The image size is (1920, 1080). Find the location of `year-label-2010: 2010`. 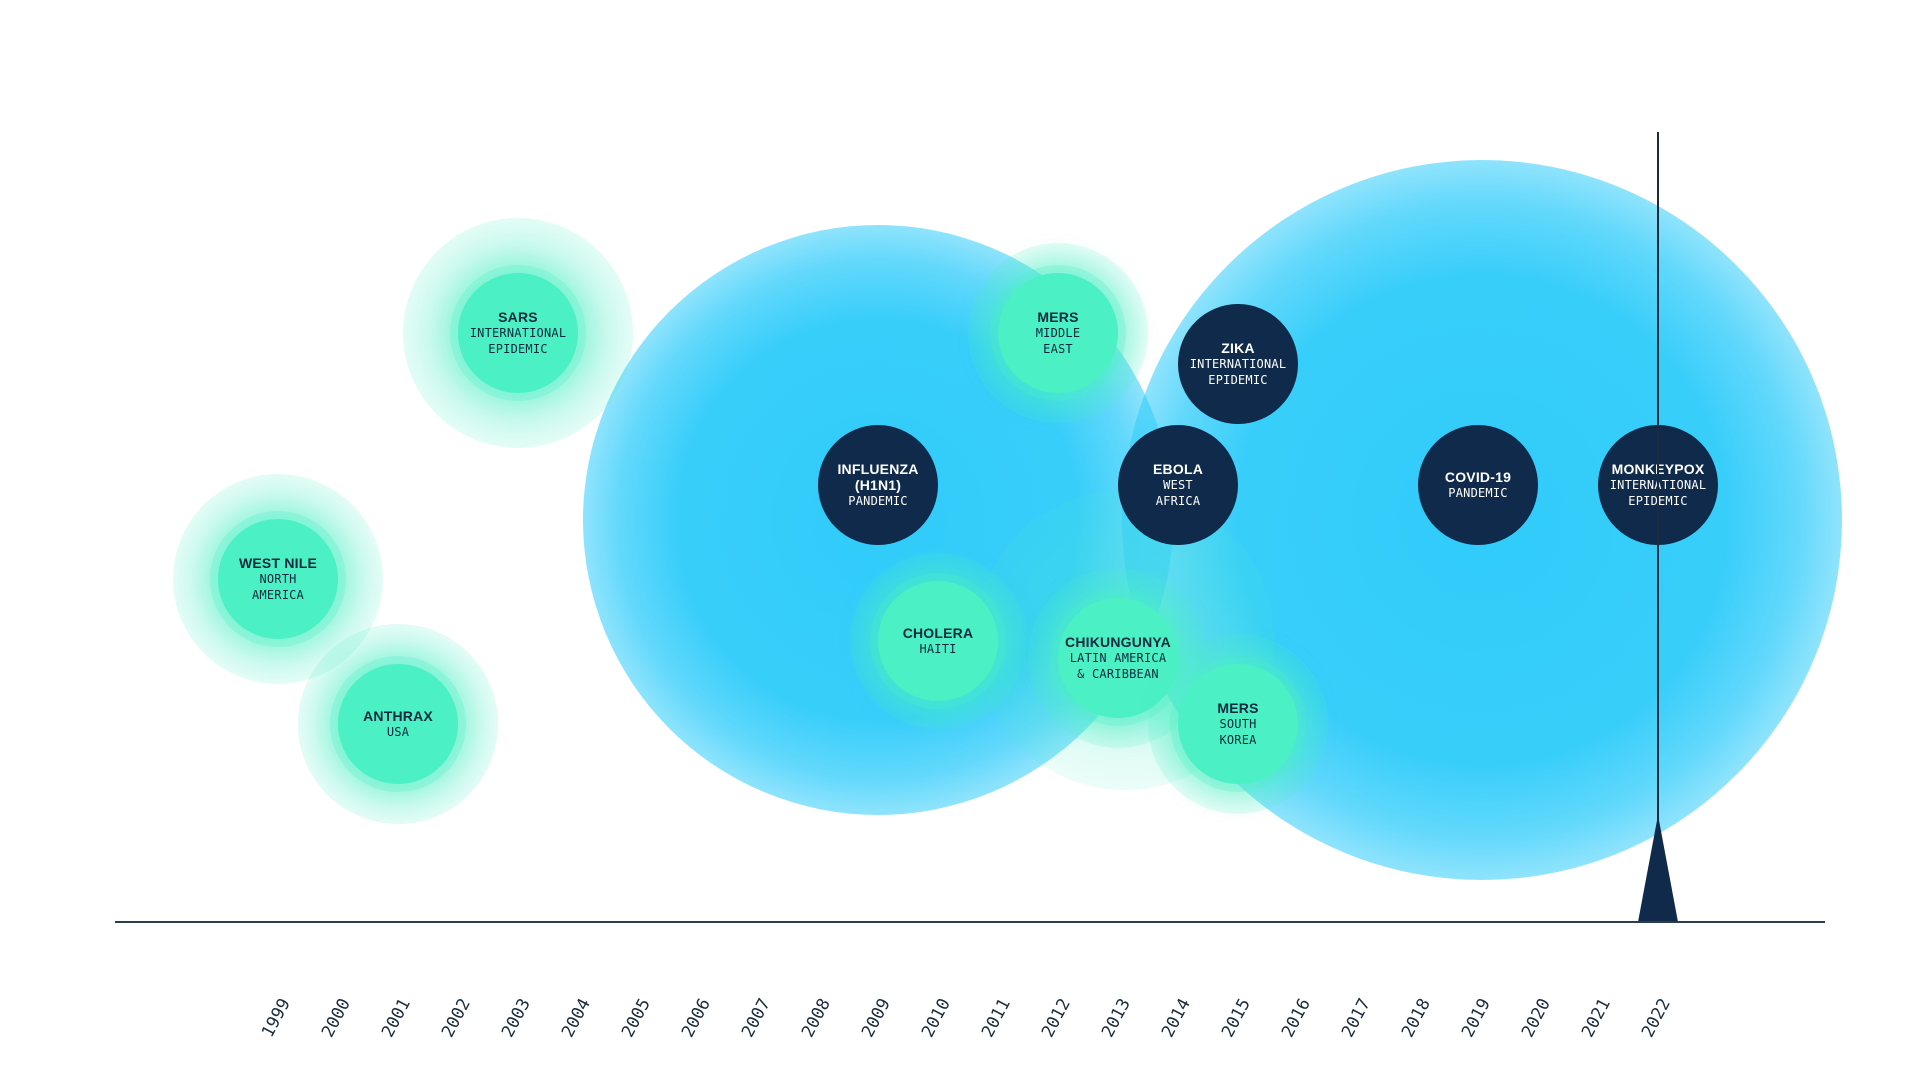

year-label-2010: 2010 is located at coordinates (936, 1018).